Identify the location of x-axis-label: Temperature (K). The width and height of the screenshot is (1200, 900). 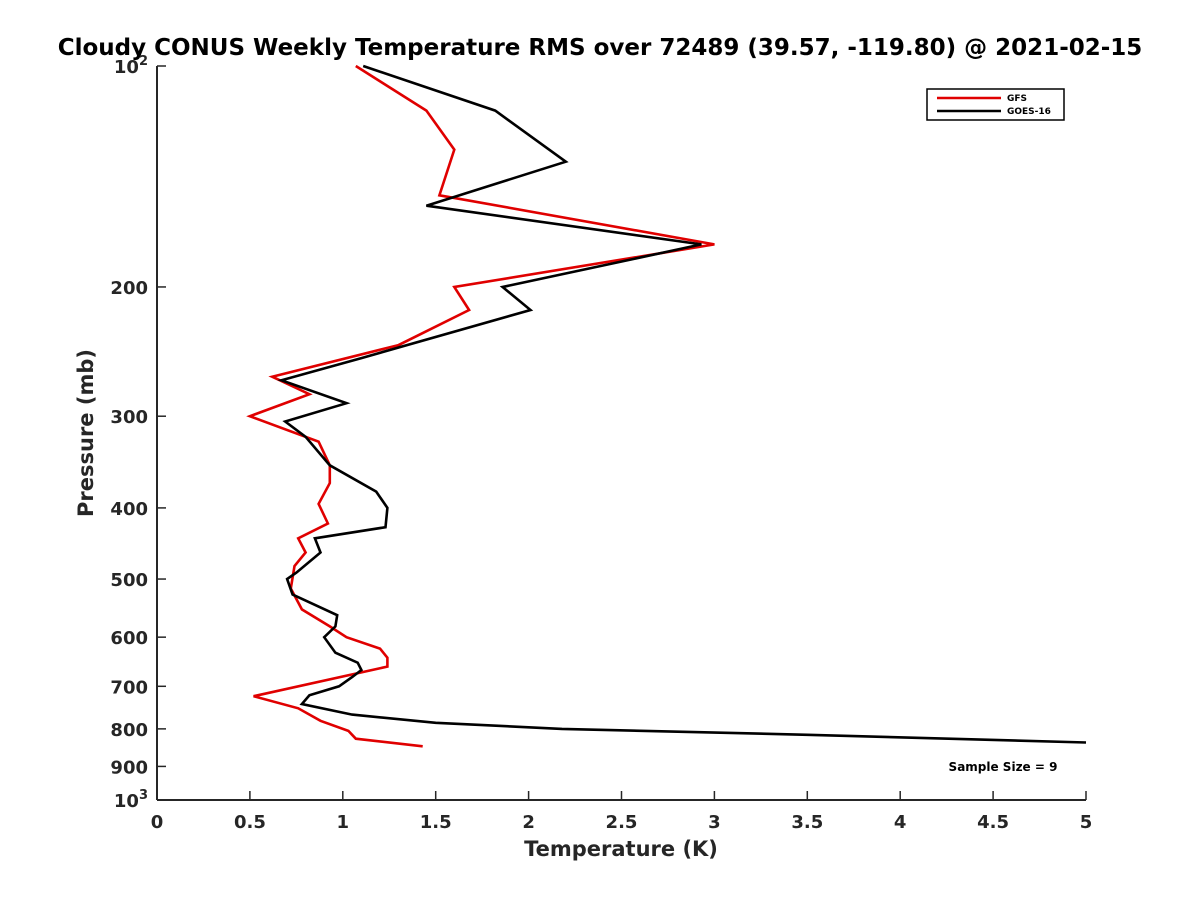
(621, 849).